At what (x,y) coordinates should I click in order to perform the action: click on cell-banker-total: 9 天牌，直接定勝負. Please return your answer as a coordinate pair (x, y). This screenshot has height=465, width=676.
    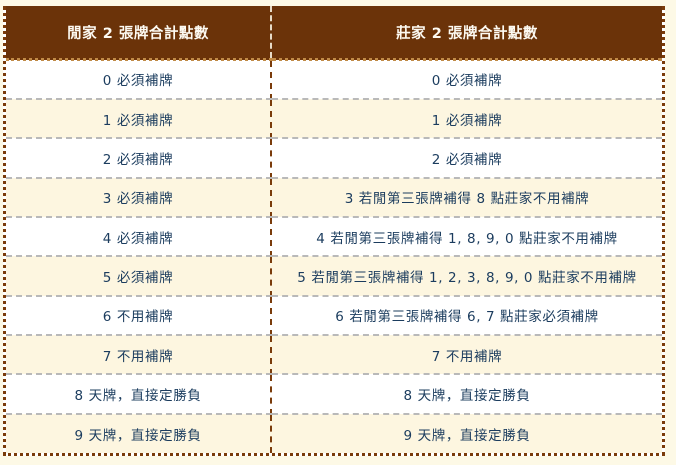
    Looking at the image, I should click on (466, 433).